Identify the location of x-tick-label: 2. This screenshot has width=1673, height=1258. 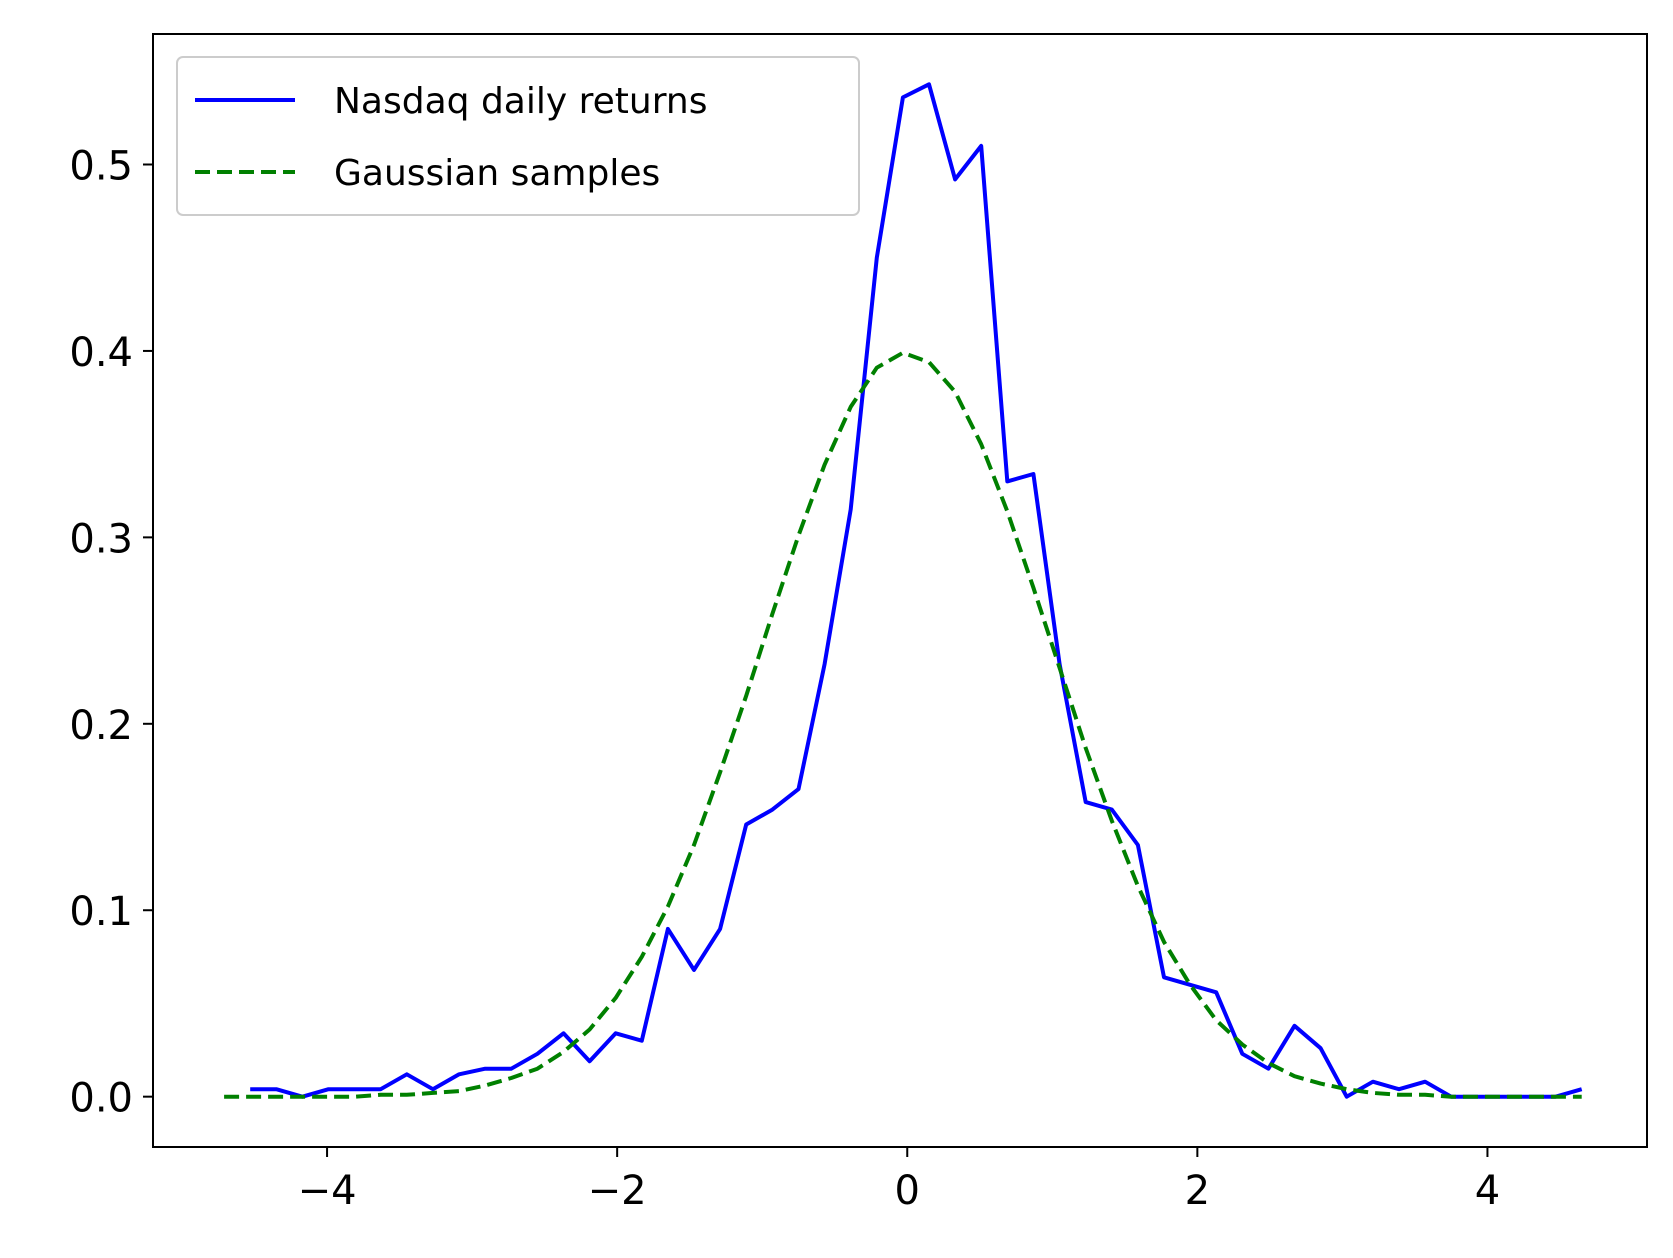
(1197, 1191).